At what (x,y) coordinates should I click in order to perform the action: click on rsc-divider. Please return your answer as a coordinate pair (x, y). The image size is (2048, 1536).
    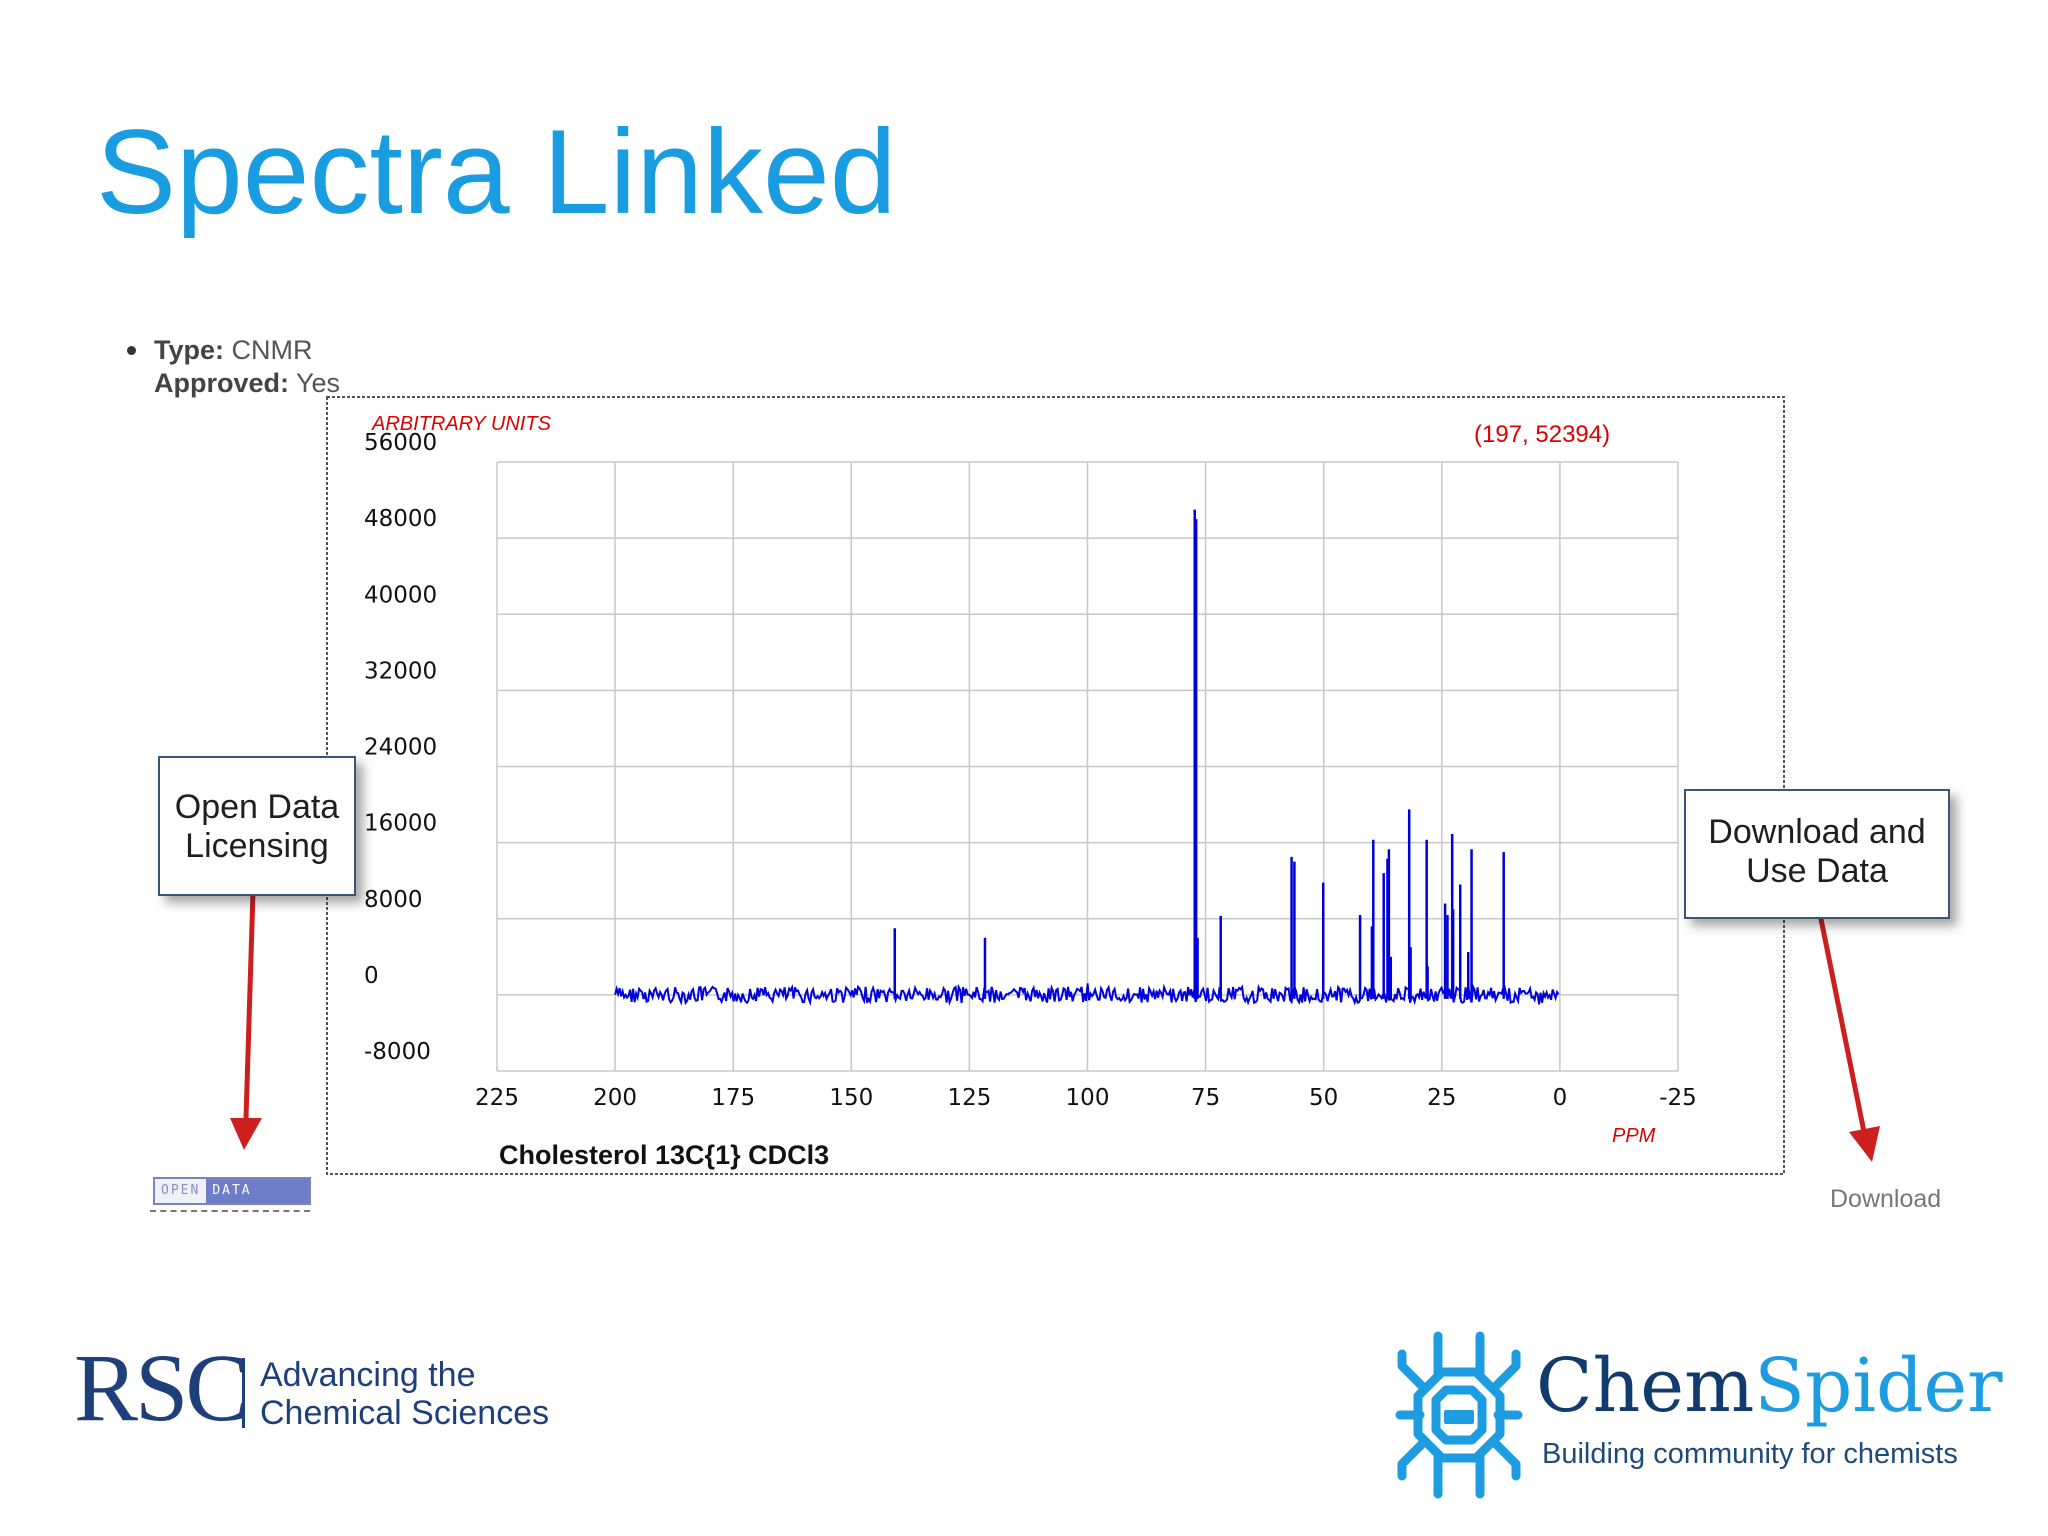
    Looking at the image, I should click on (243, 1393).